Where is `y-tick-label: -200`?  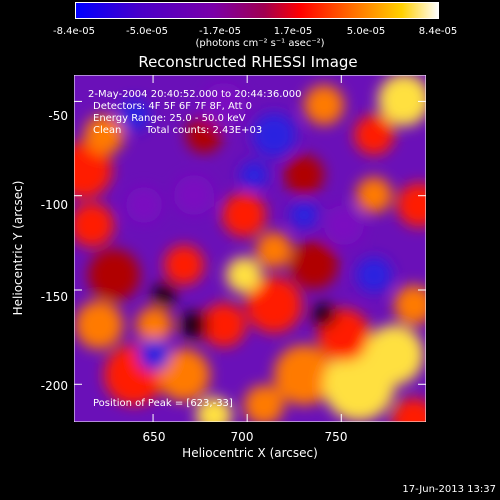
y-tick-label: -200 is located at coordinates (54, 386).